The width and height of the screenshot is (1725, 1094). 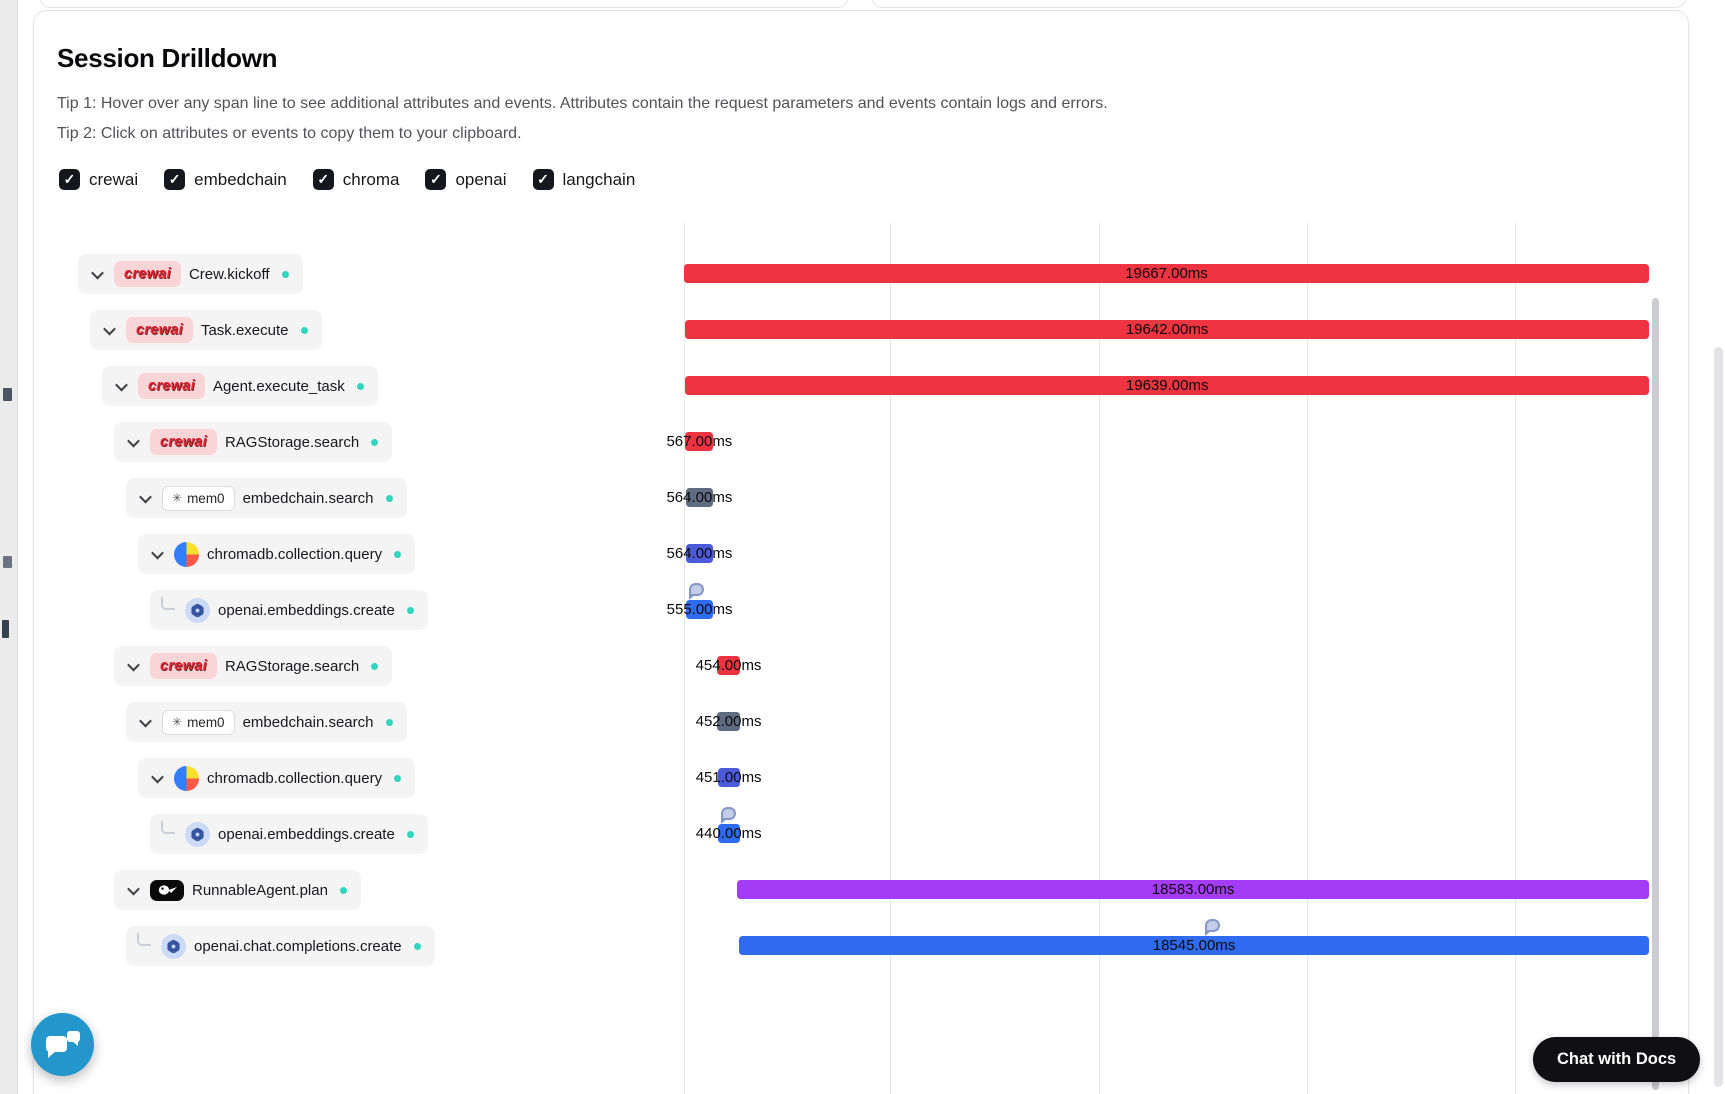 I want to click on vendor-filter-label: chroma, so click(x=371, y=179).